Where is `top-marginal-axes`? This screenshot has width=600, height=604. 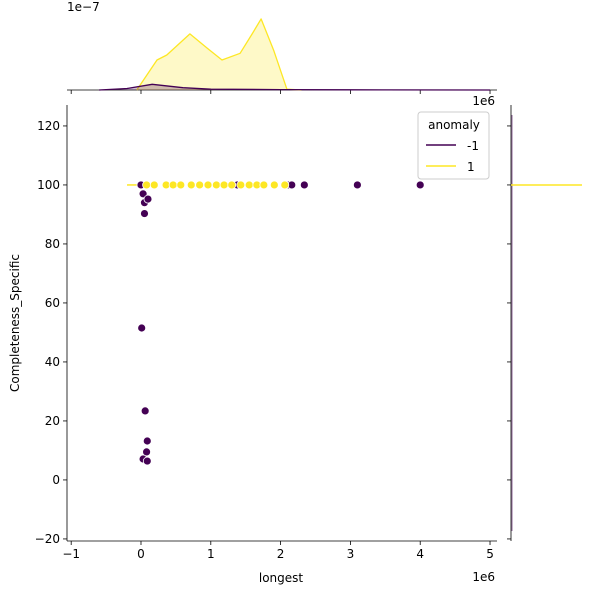
top-marginal-axes is located at coordinates (282, 56).